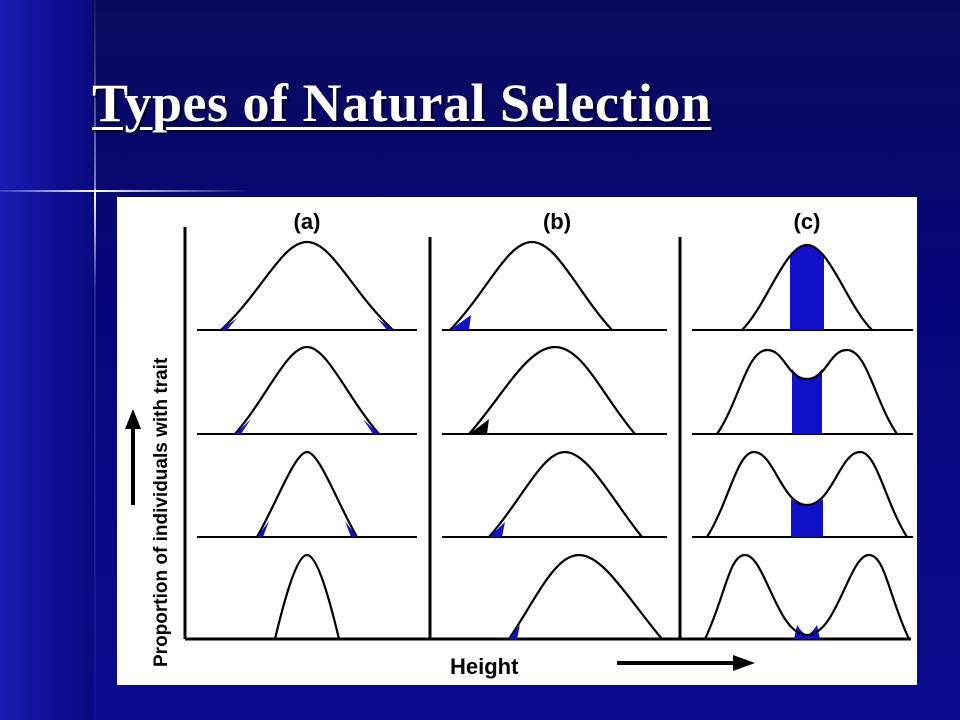  I want to click on light-flare-vertical, so click(95, 360).